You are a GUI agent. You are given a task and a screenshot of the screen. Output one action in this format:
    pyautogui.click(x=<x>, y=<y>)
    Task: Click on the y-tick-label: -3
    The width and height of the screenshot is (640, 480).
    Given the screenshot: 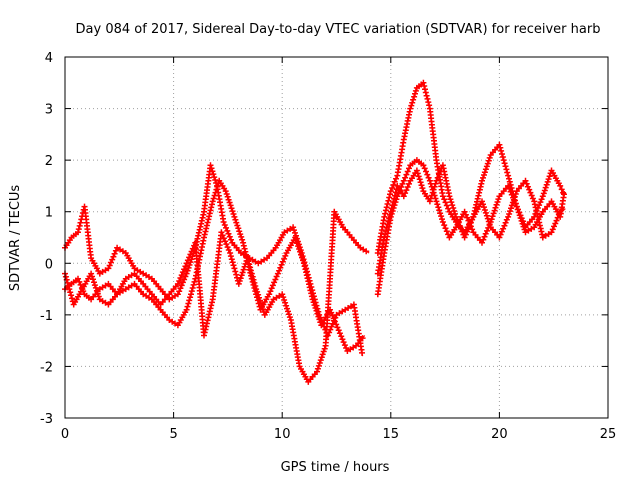 What is the action you would take?
    pyautogui.click(x=46, y=419)
    